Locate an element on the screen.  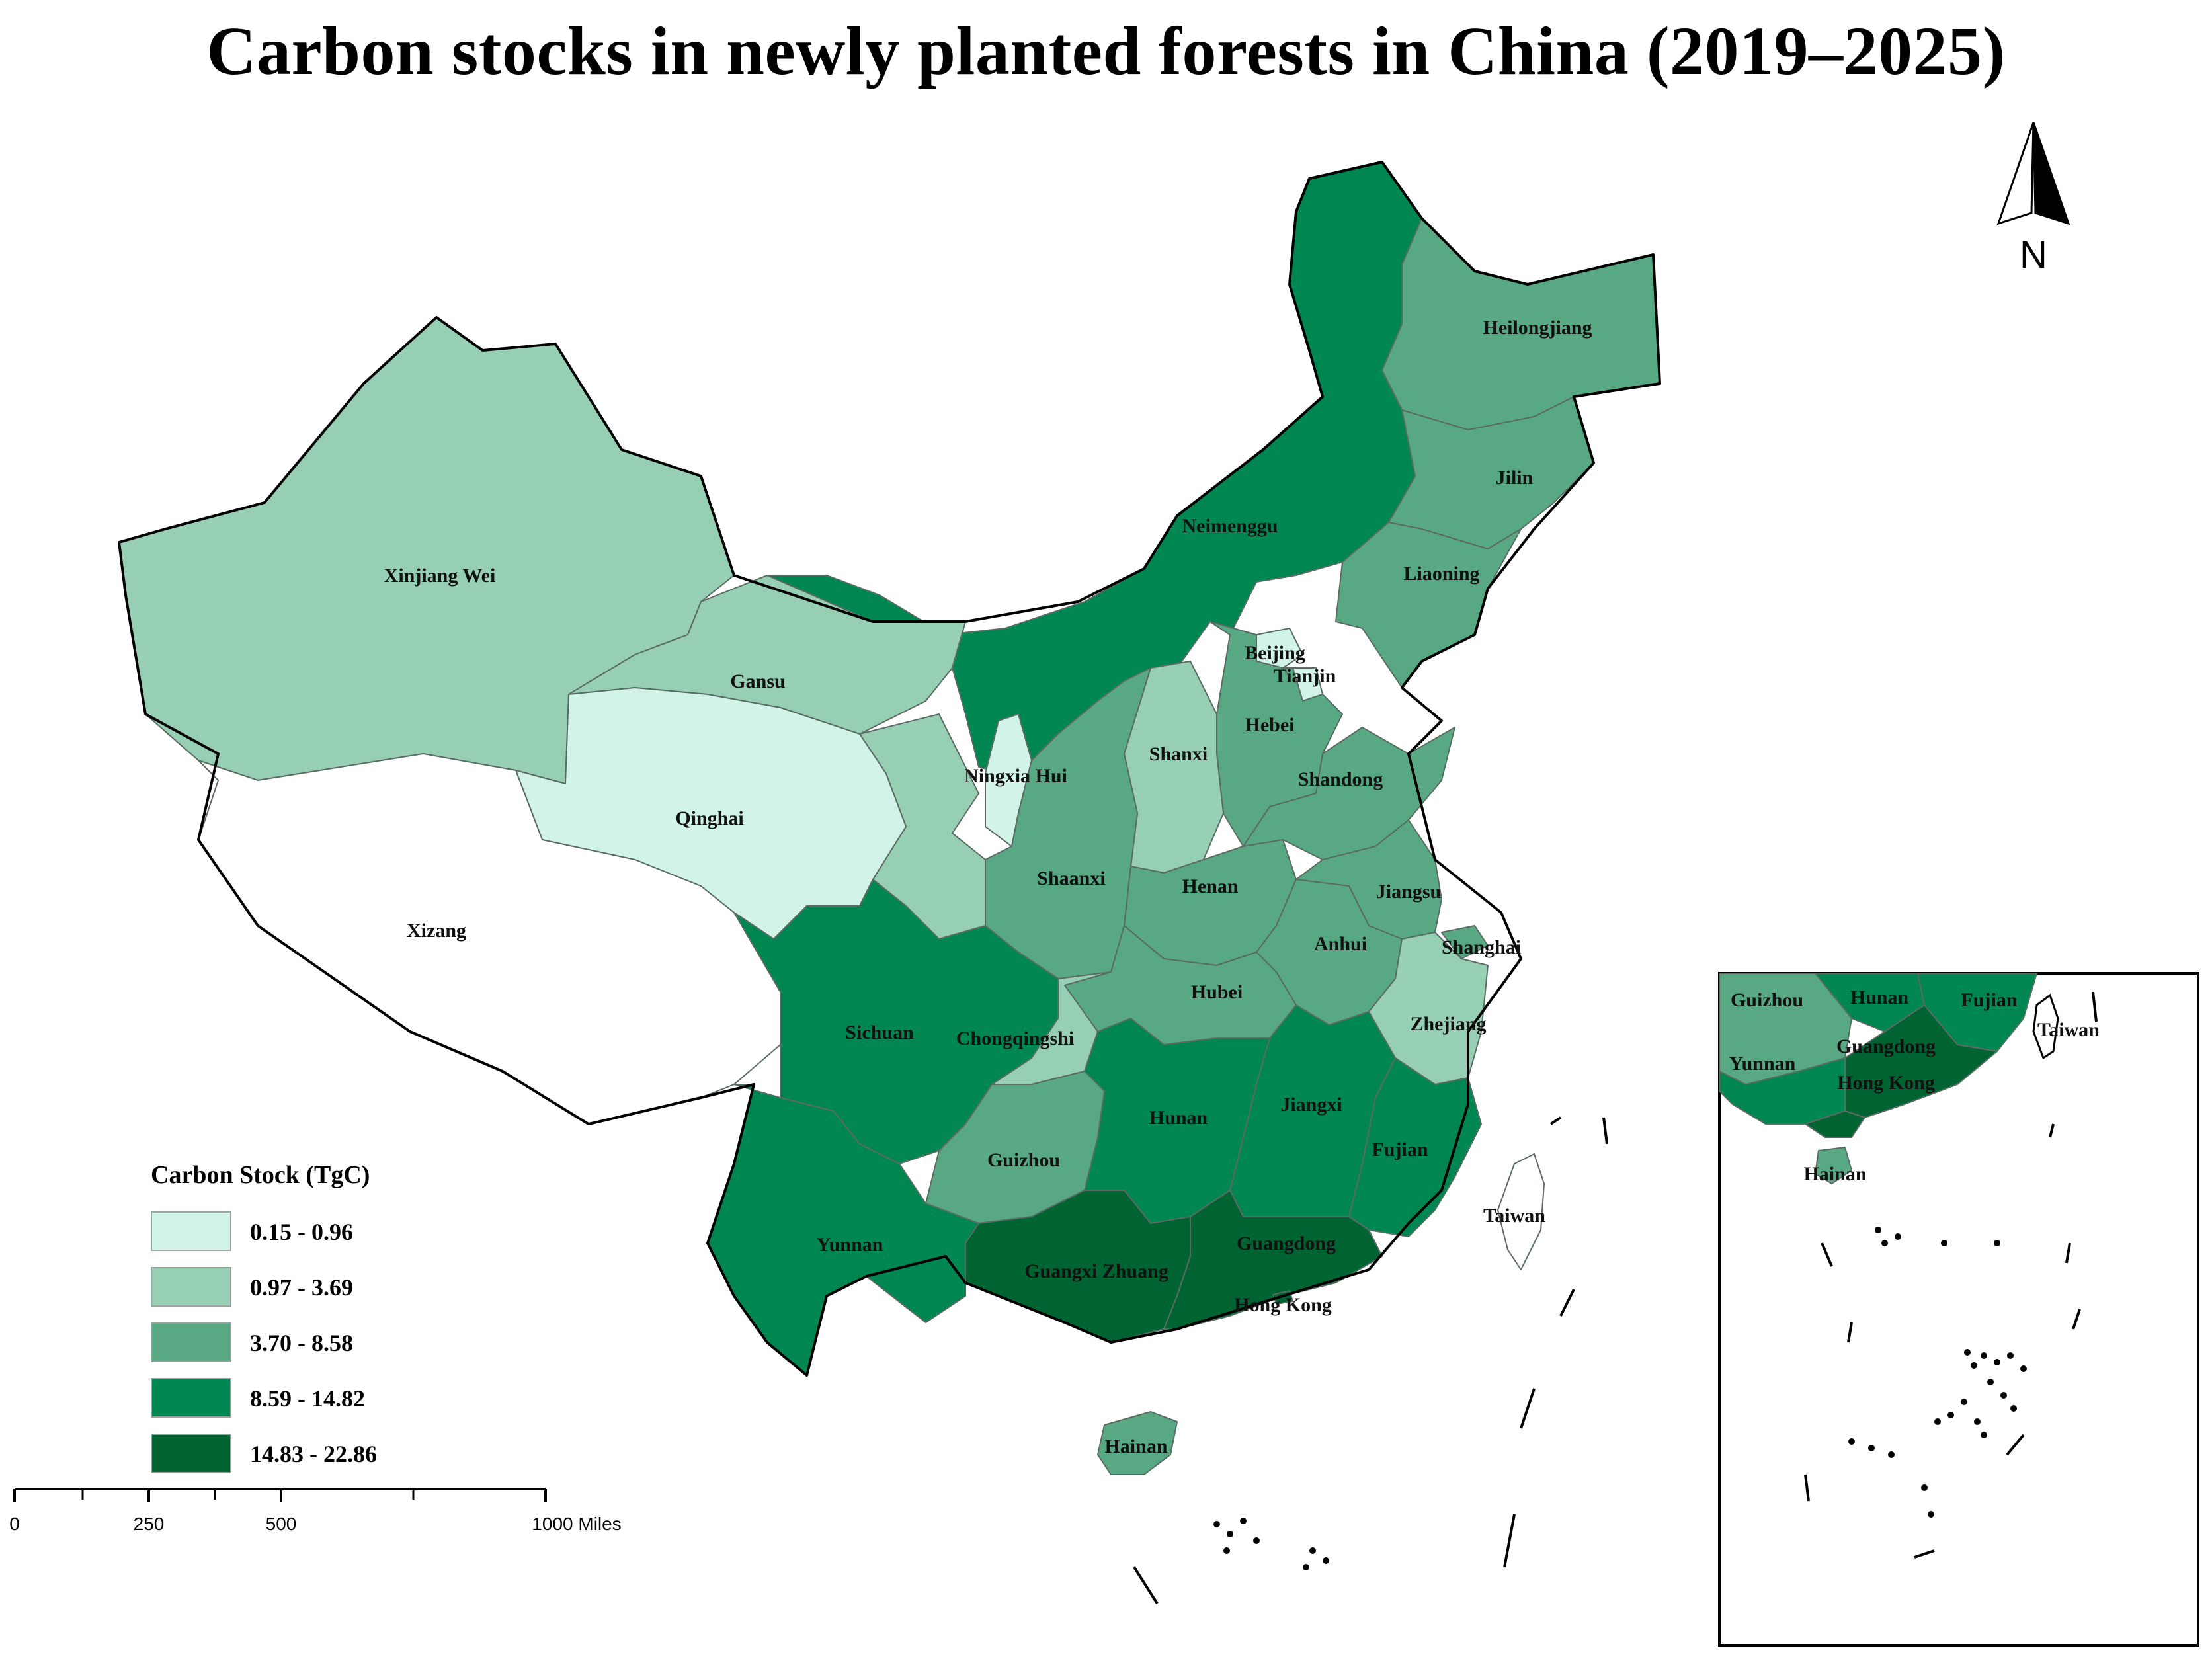
province-hainan is located at coordinates (1137, 1443).